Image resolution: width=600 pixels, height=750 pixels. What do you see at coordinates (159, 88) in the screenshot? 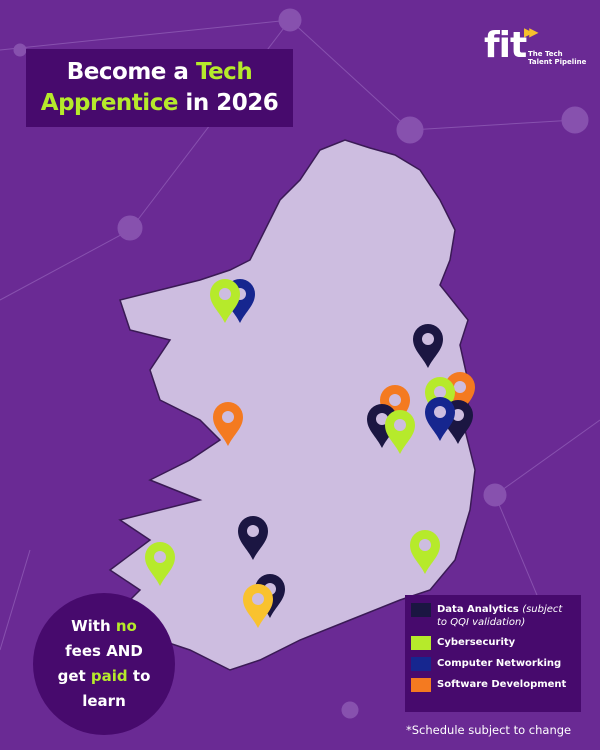
I see `headline: Become a Tech Apprentice in 2026` at bounding box center [159, 88].